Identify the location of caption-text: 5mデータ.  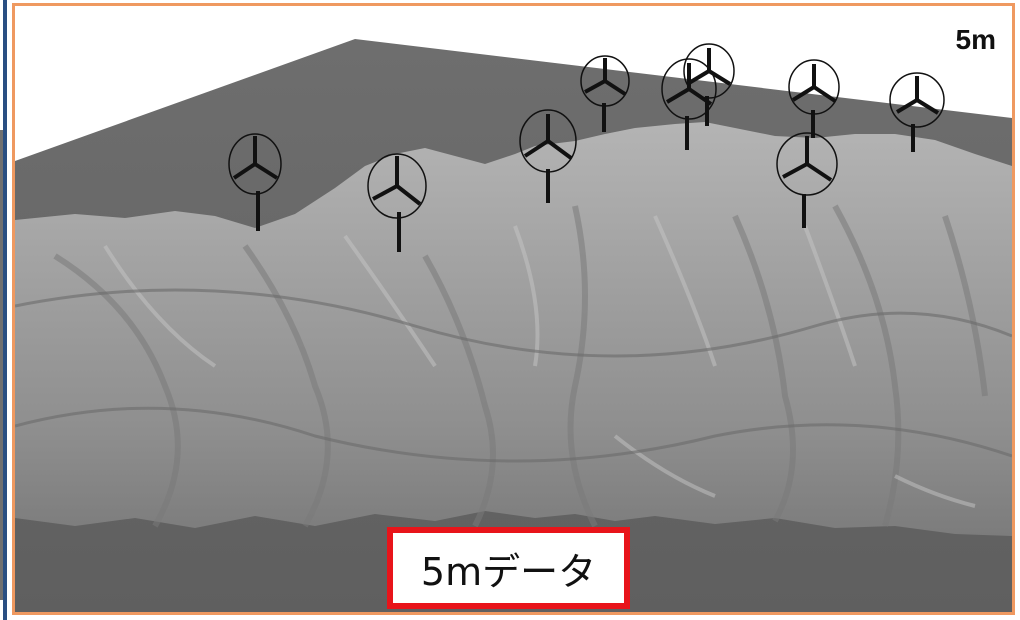
(508, 571).